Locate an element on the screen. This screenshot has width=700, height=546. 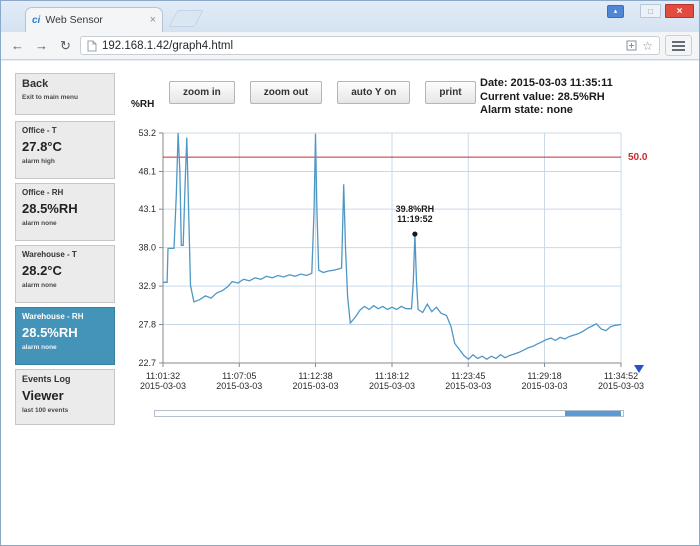
x-tick-time-label: 11:23:45 is located at coordinates (468, 376).